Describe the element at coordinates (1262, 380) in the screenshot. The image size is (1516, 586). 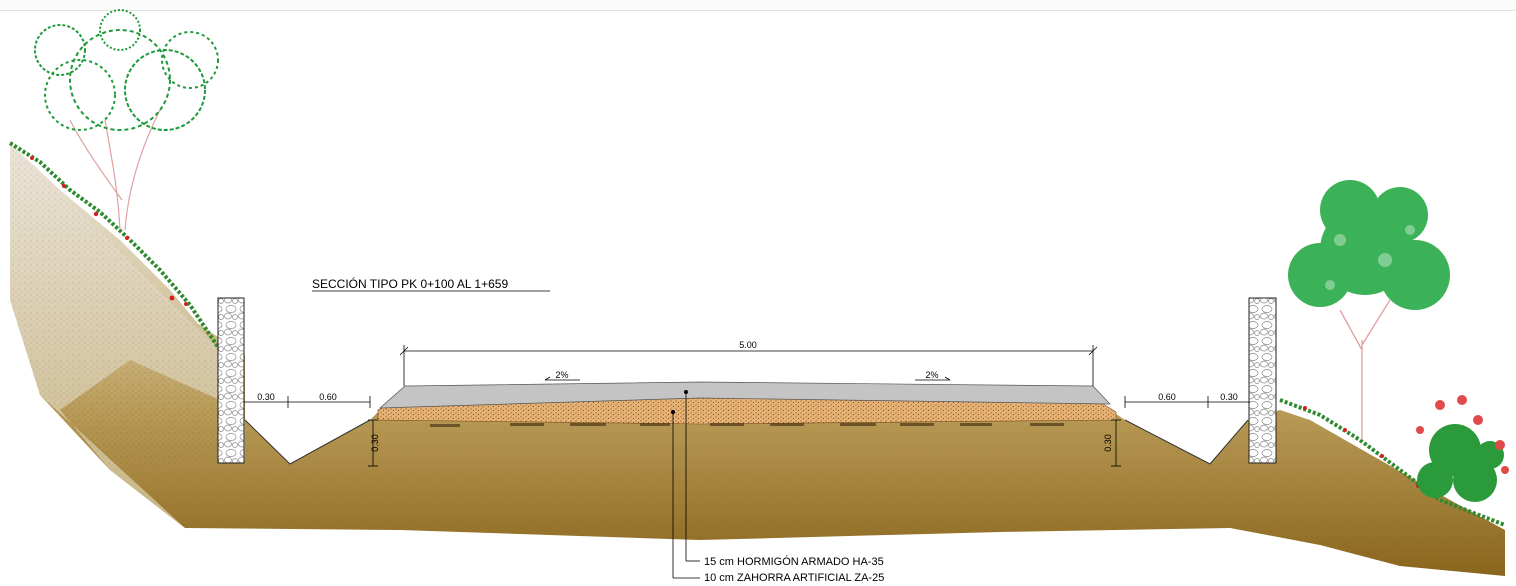
I see `right-retaining-wall` at that location.